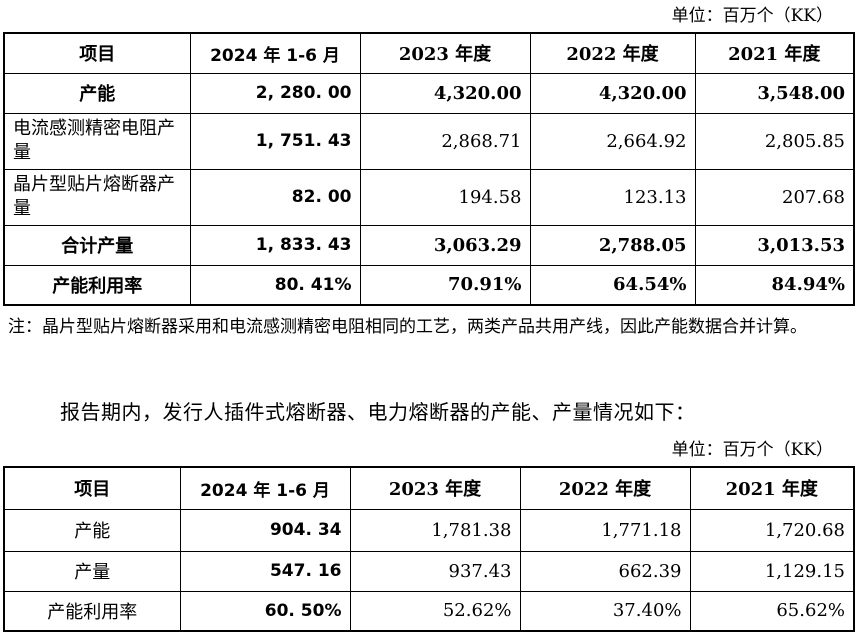  I want to click on cell-2024h1: 80. 41%, so click(275, 285).